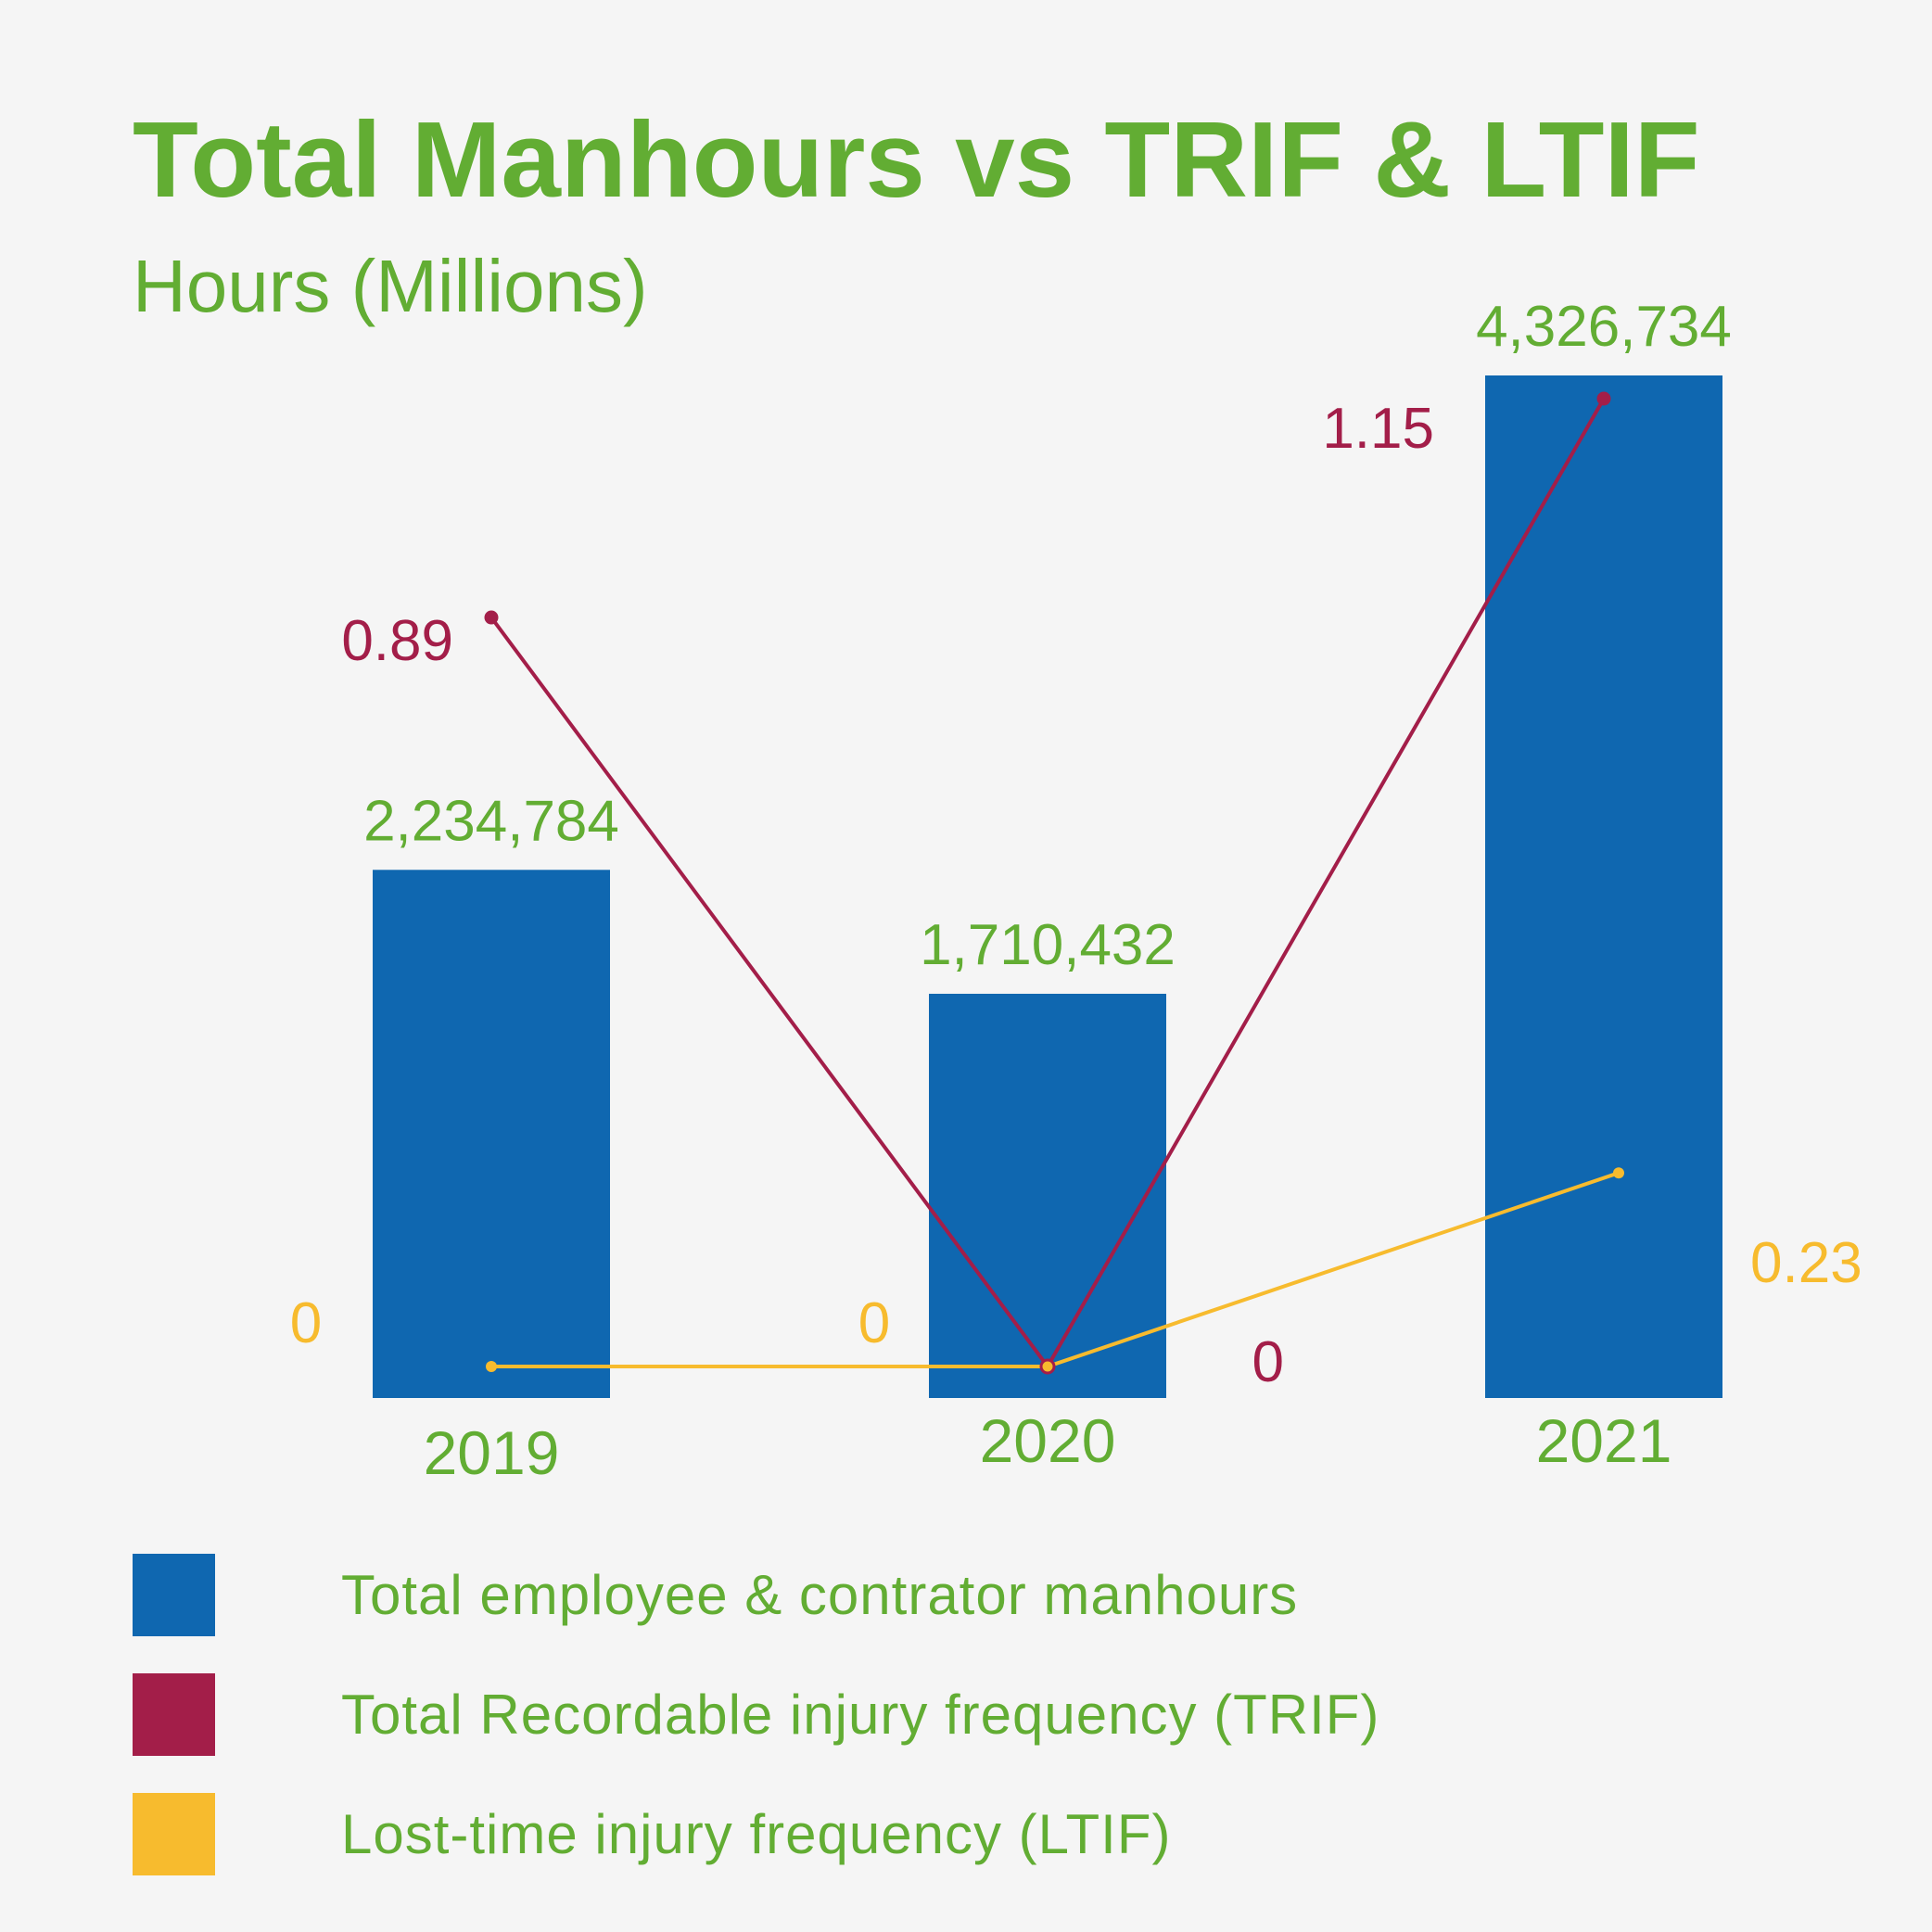  Describe the element at coordinates (1603, 398) in the screenshot. I see `trif-point-2021` at that location.